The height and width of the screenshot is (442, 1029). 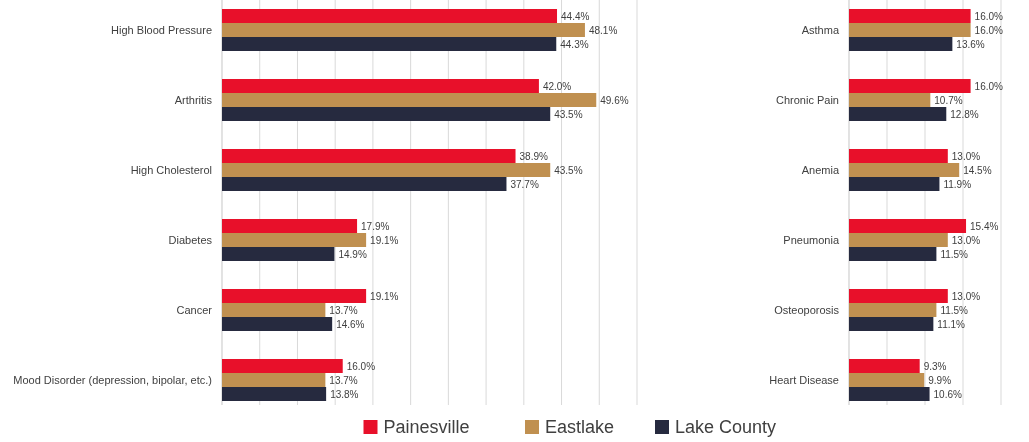 What do you see at coordinates (820, 170) in the screenshot?
I see `y-tick-label: Anemia` at bounding box center [820, 170].